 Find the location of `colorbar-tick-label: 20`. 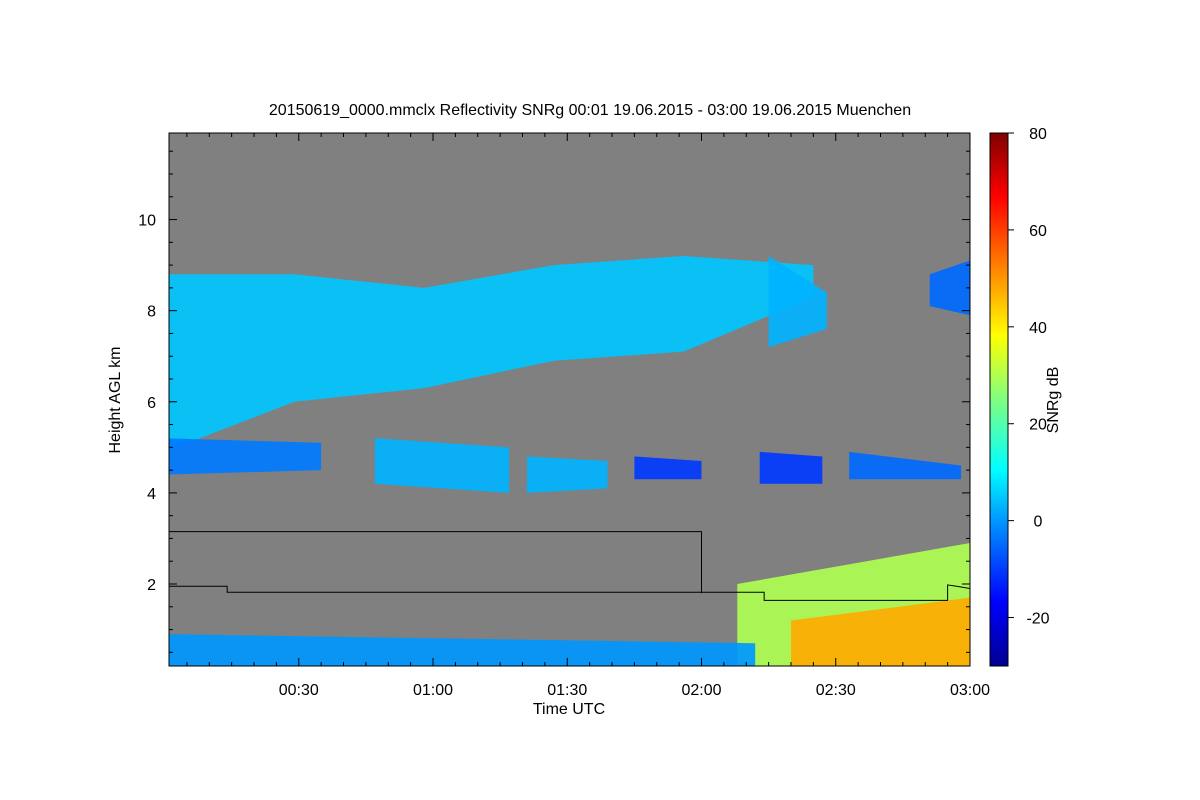

colorbar-tick-label: 20 is located at coordinates (1038, 425).